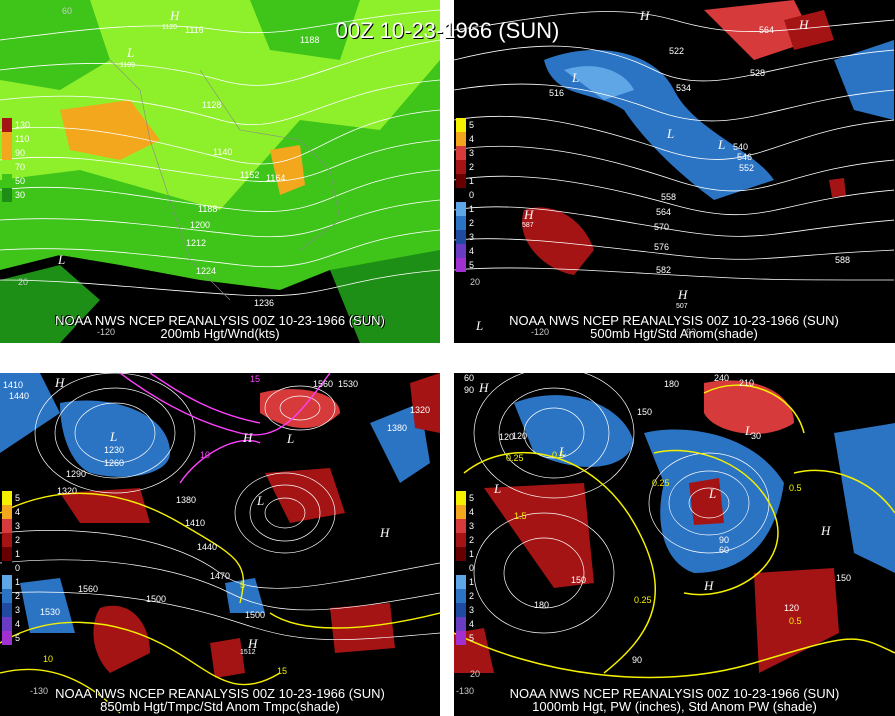  Describe the element at coordinates (447, 30) in the screenshot. I see `page-title: 00Z 10-23-1966 (SUN)` at that location.